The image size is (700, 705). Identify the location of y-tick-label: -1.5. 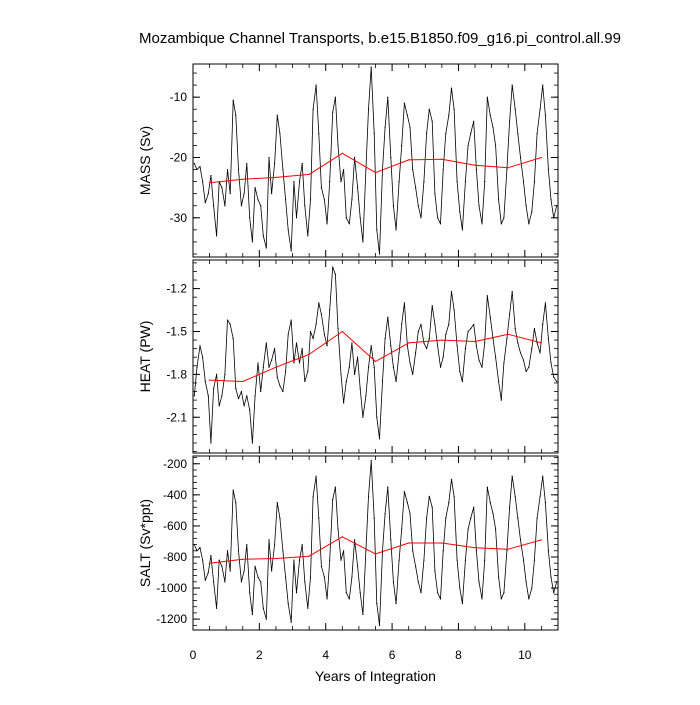
(176, 331).